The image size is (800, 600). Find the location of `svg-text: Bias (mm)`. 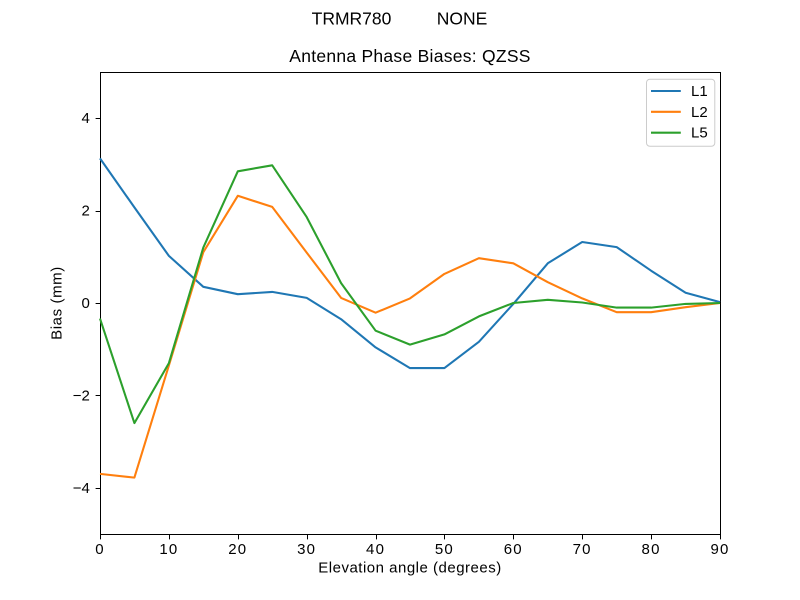

svg-text: Bias (mm) is located at coordinates (57, 303).